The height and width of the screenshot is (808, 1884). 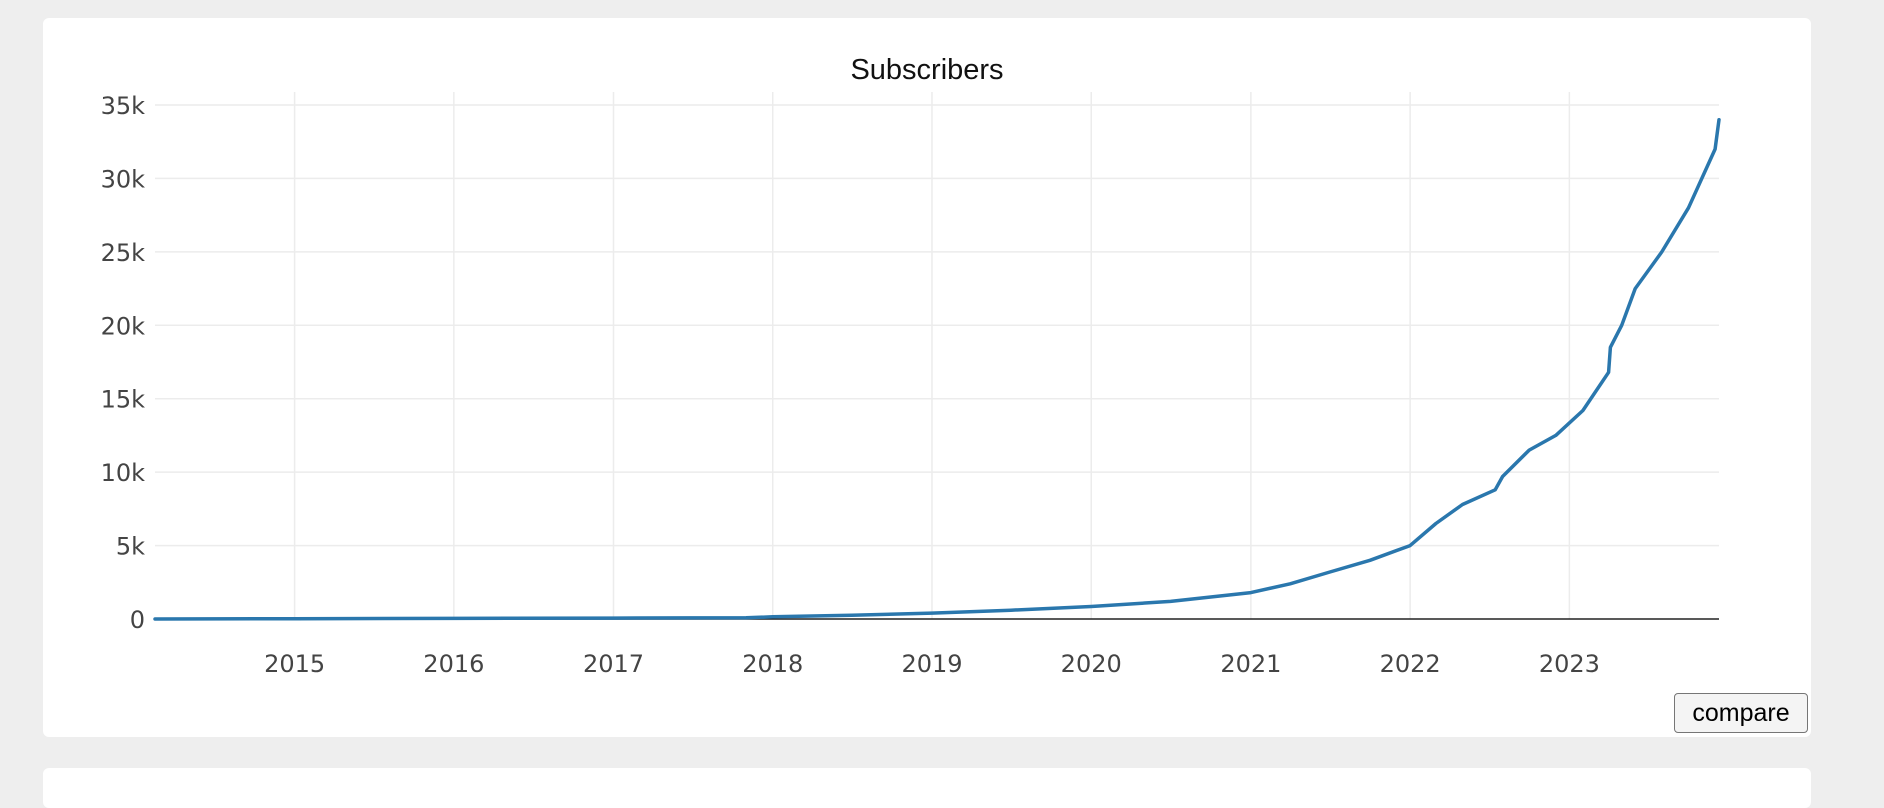 What do you see at coordinates (123, 179) in the screenshot?
I see `y-tick-label: 30k` at bounding box center [123, 179].